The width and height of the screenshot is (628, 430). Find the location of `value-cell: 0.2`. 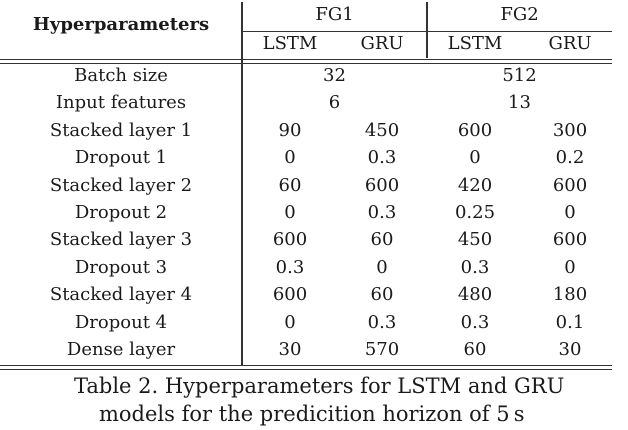

value-cell: 0.2 is located at coordinates (570, 158).